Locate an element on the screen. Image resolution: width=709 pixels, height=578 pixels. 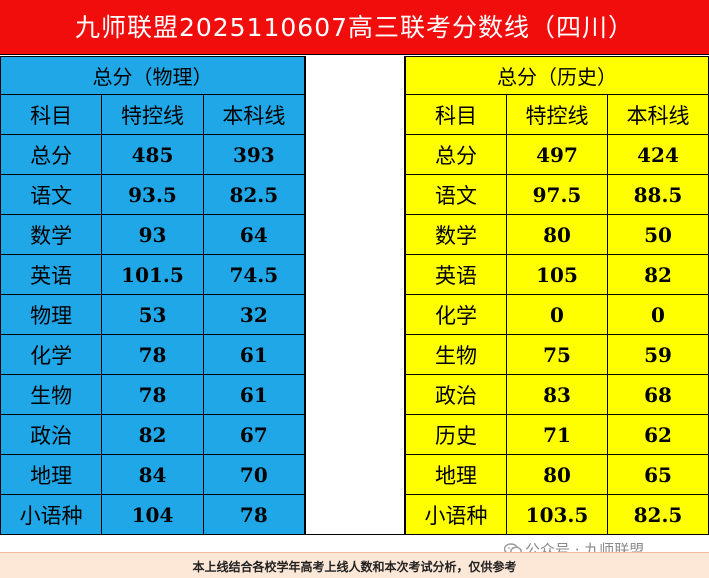
table-row: 政治 82 67 is located at coordinates (153, 434).